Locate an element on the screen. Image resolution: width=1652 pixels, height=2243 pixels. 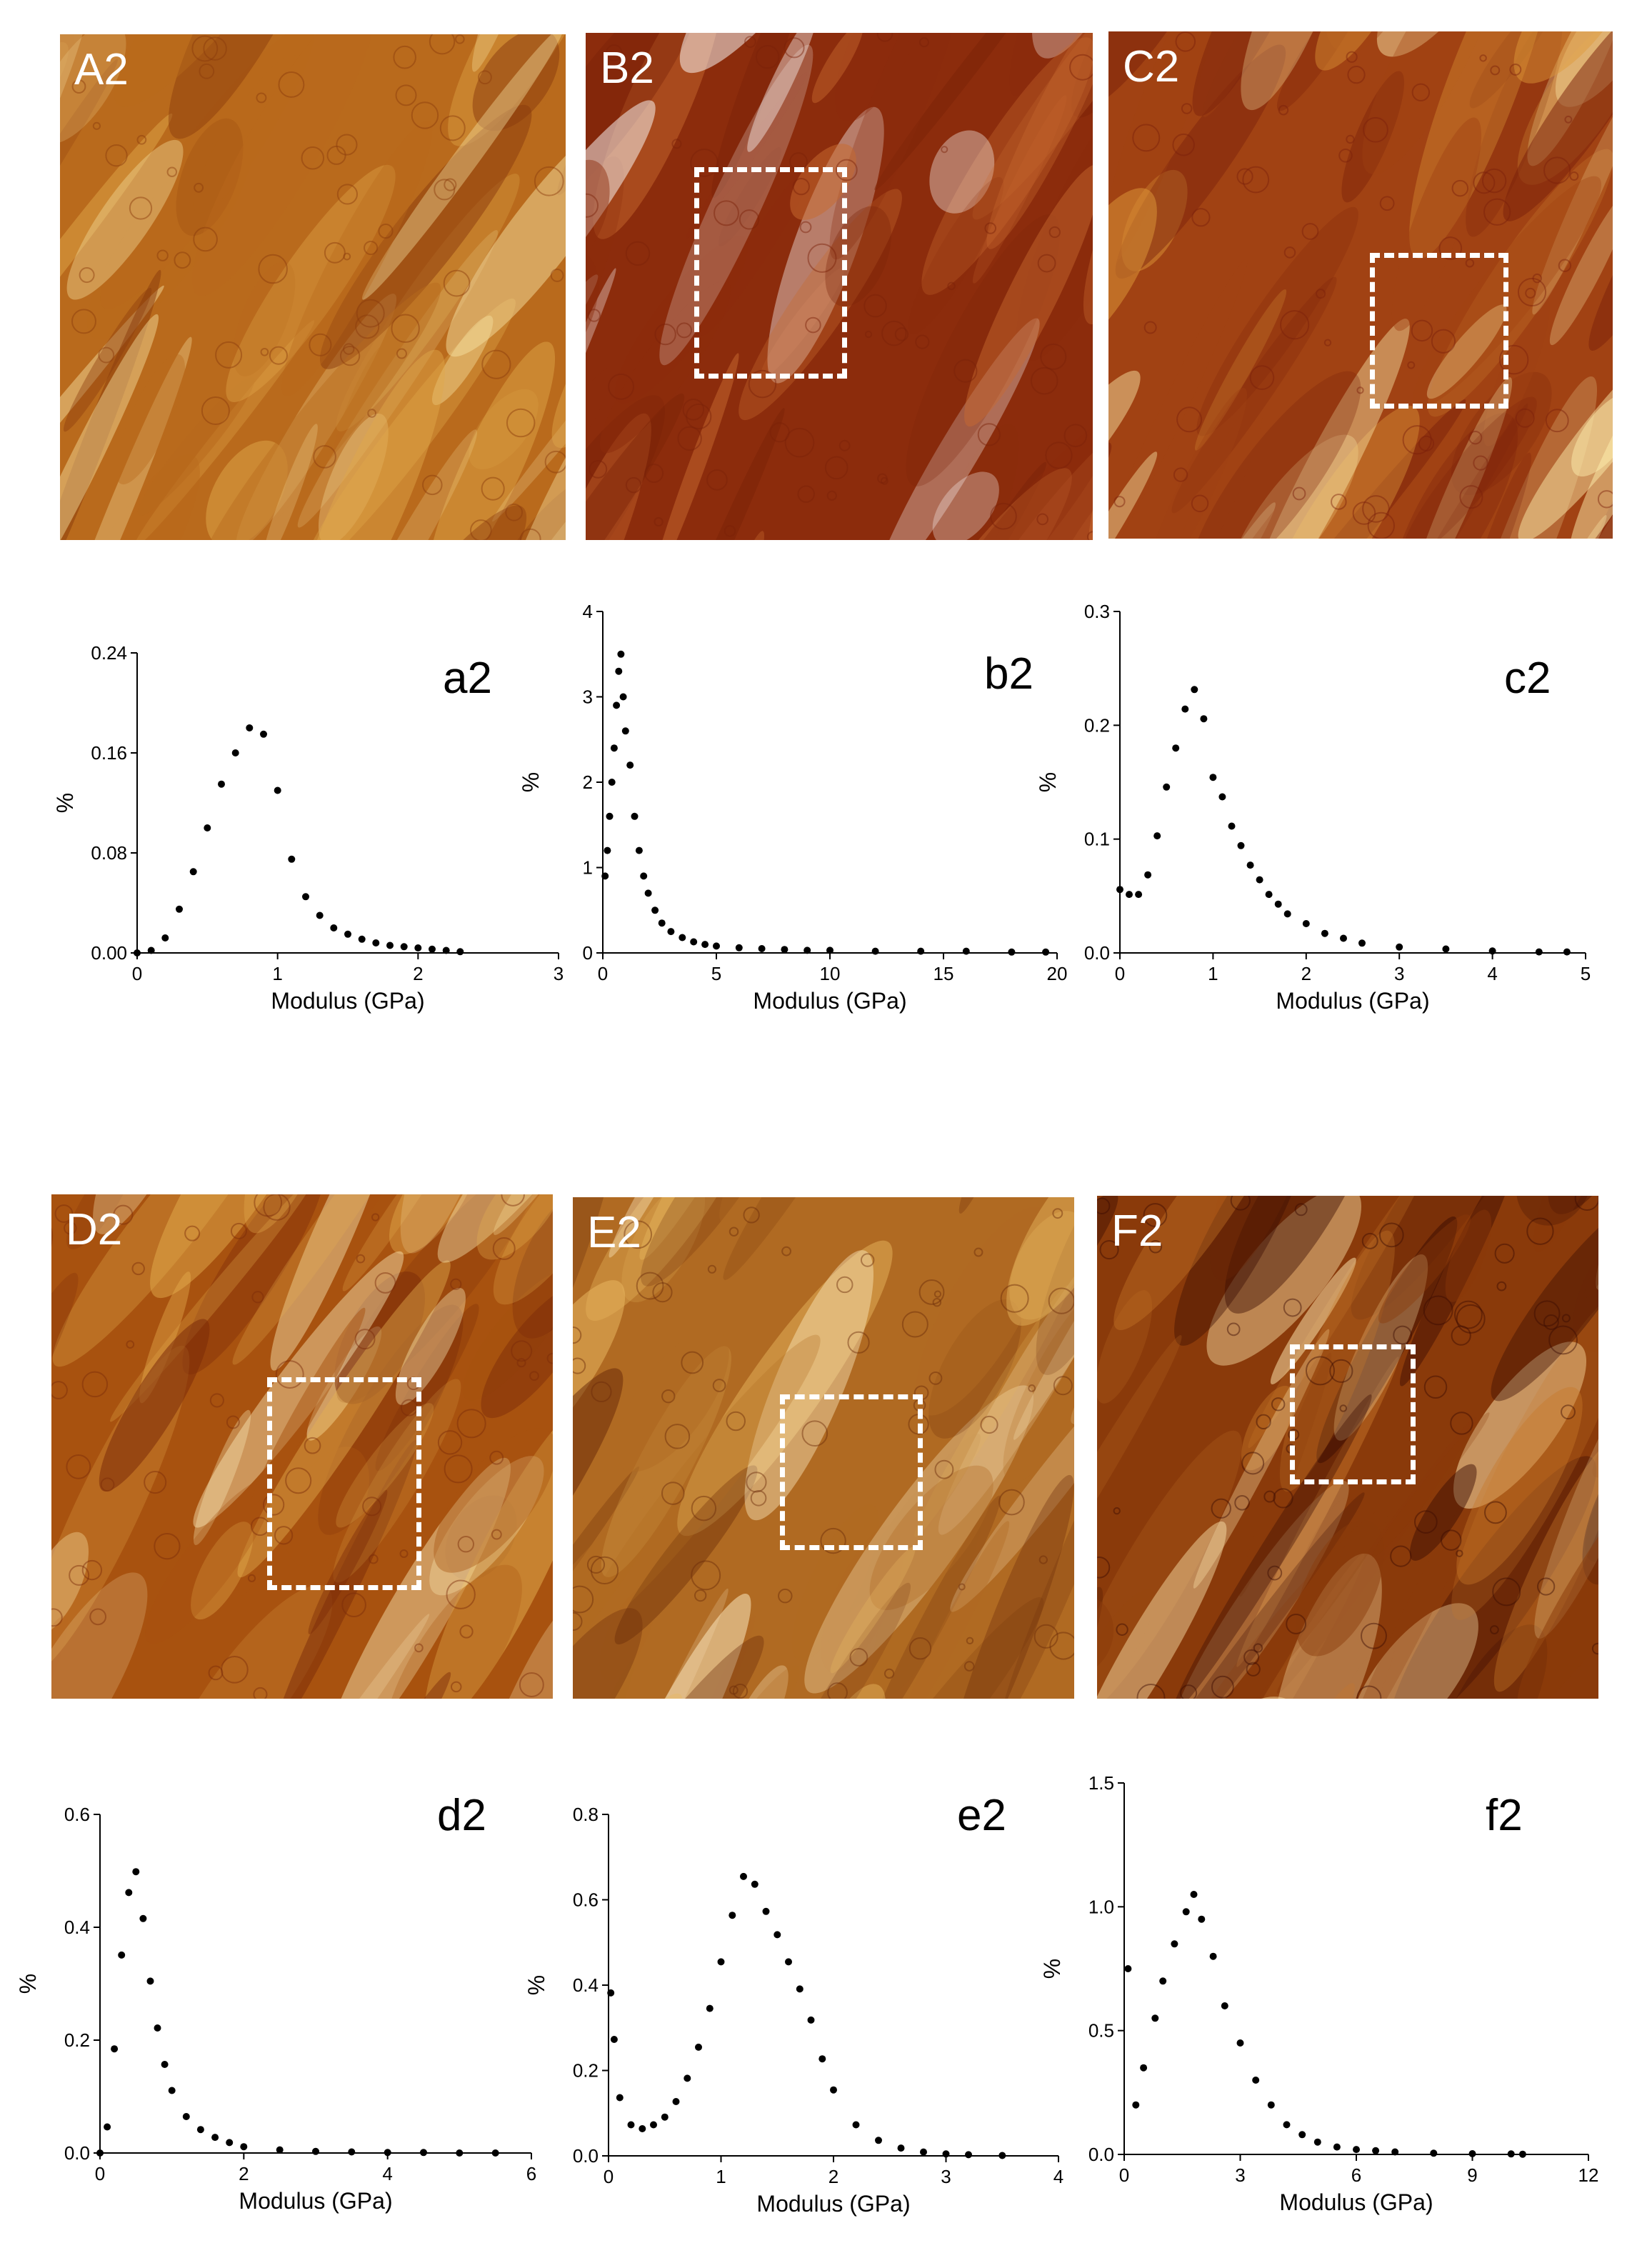
histogram-e2: 0 1 2 3 4 0.0 0.2 0.4 0.6 0.8 Modulus (GPa)% e2 is located at coordinates (819, 1995).